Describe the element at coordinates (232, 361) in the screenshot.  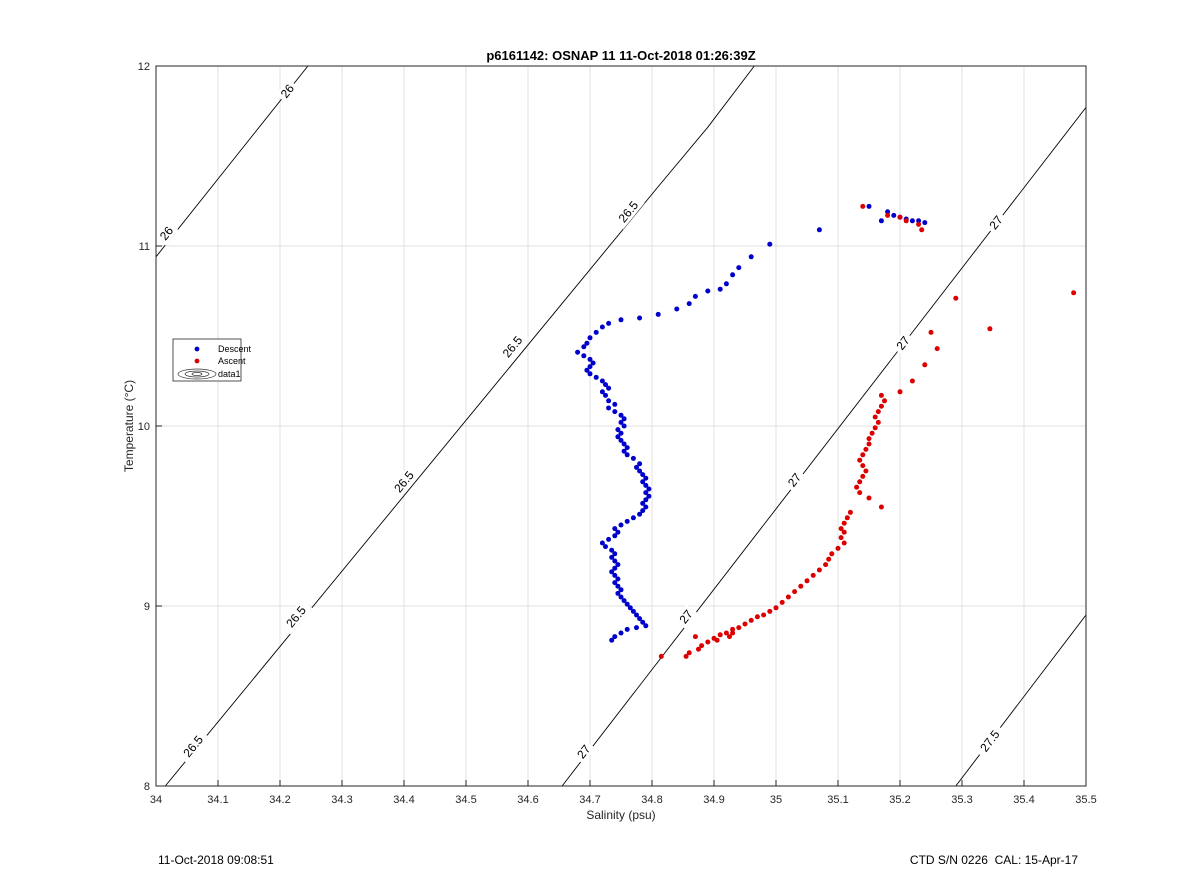
I see `legend-ascent-label: Ascent` at that location.